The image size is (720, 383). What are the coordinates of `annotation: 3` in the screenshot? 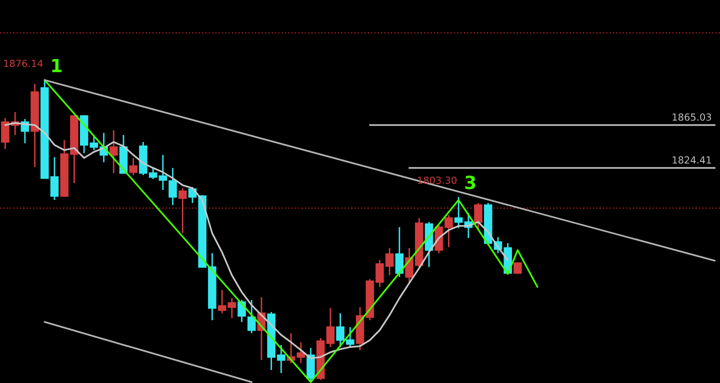 It's located at (470, 183).